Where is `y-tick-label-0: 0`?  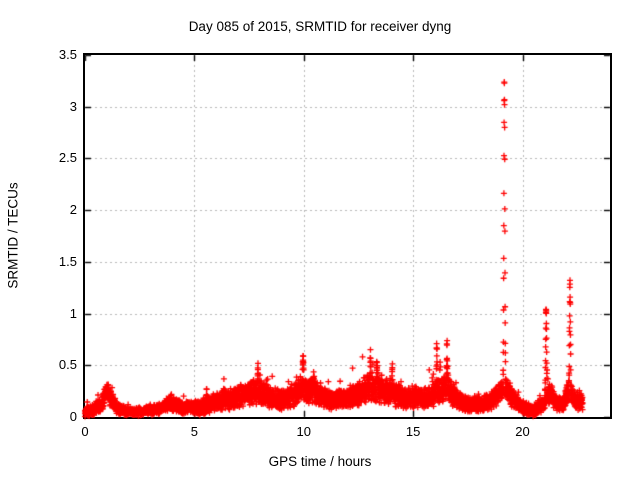 y-tick-label-0: 0 is located at coordinates (73, 416).